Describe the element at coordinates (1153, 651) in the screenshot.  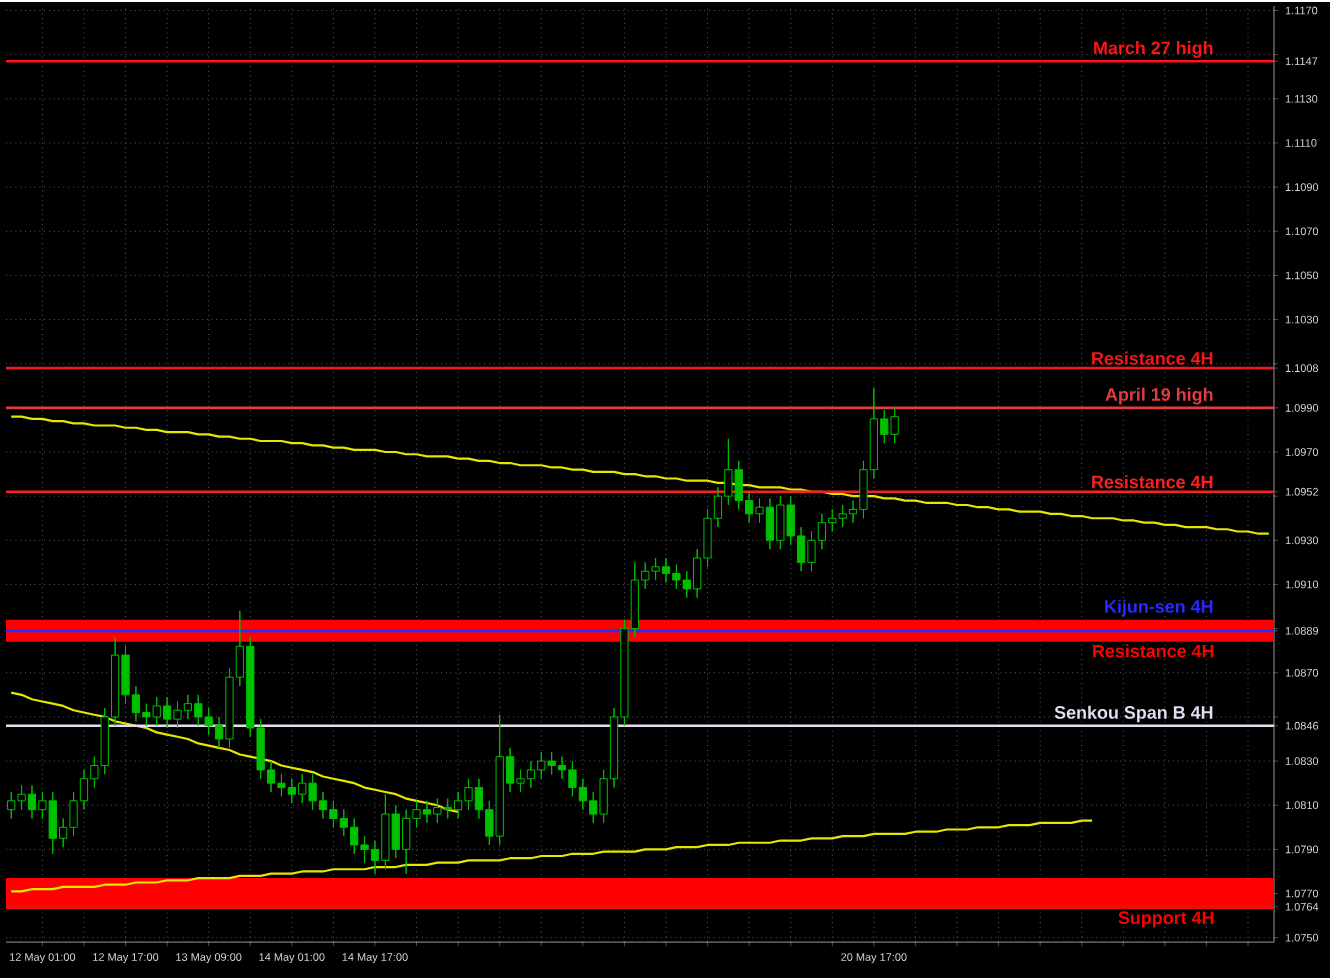
I see `band-label: Resistance 4H` at that location.